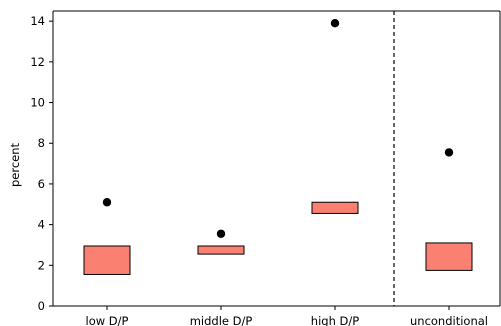 This screenshot has height=326, width=501. What do you see at coordinates (37, 103) in the screenshot?
I see `y-tick-label: 10` at bounding box center [37, 103].